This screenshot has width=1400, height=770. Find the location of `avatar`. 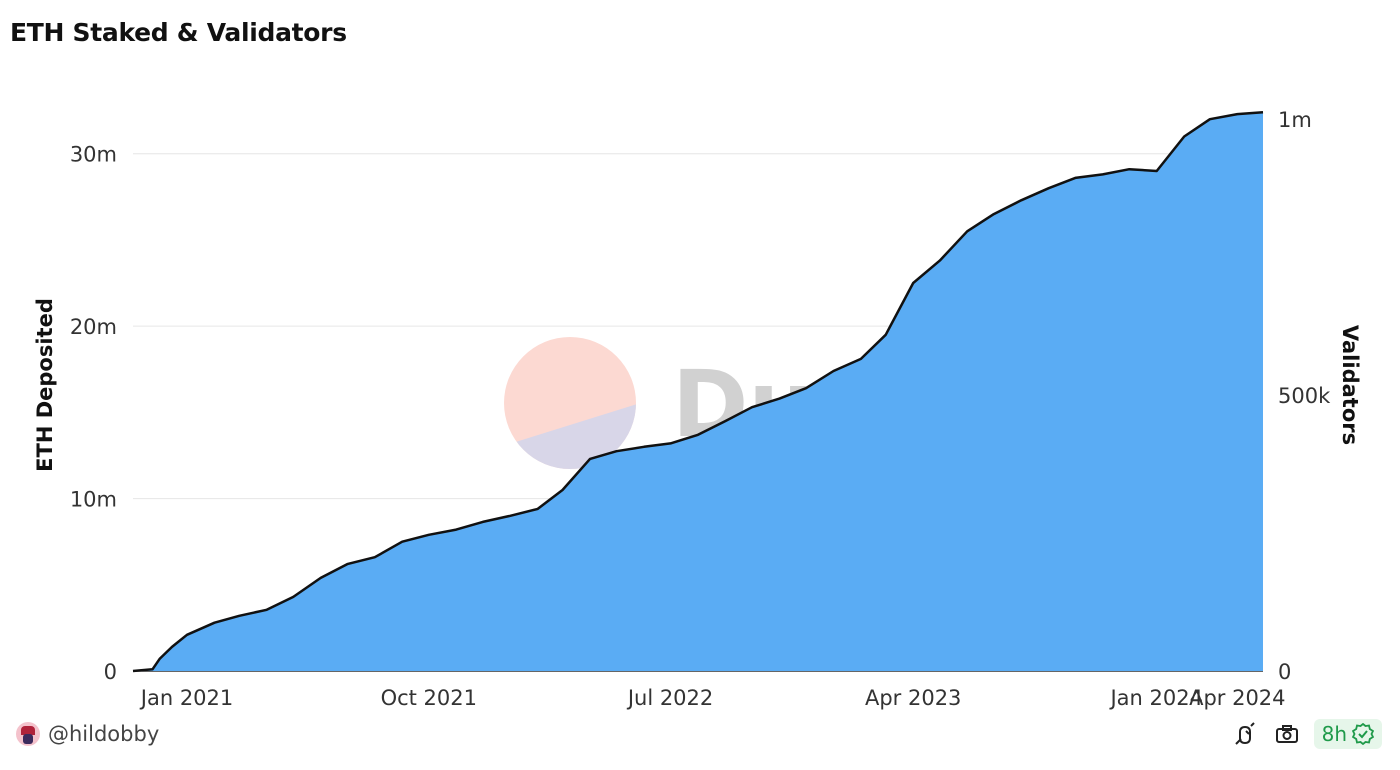

avatar is located at coordinates (28, 734).